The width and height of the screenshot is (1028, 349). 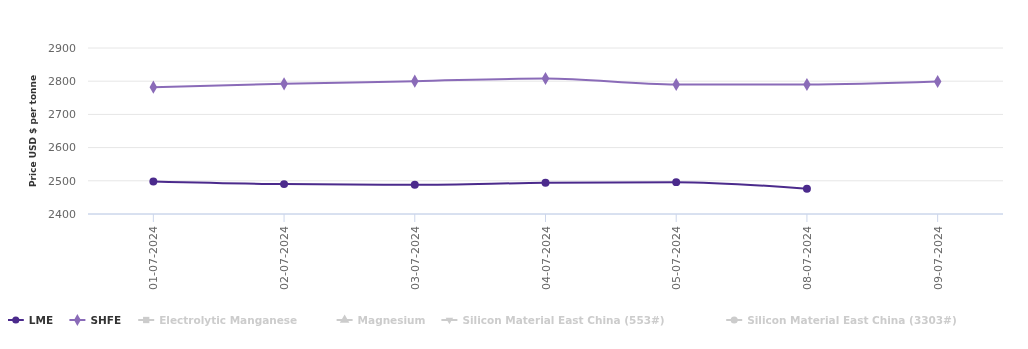 What do you see at coordinates (33, 131) in the screenshot?
I see `y-axis-title: Price USD $ per tonne` at bounding box center [33, 131].